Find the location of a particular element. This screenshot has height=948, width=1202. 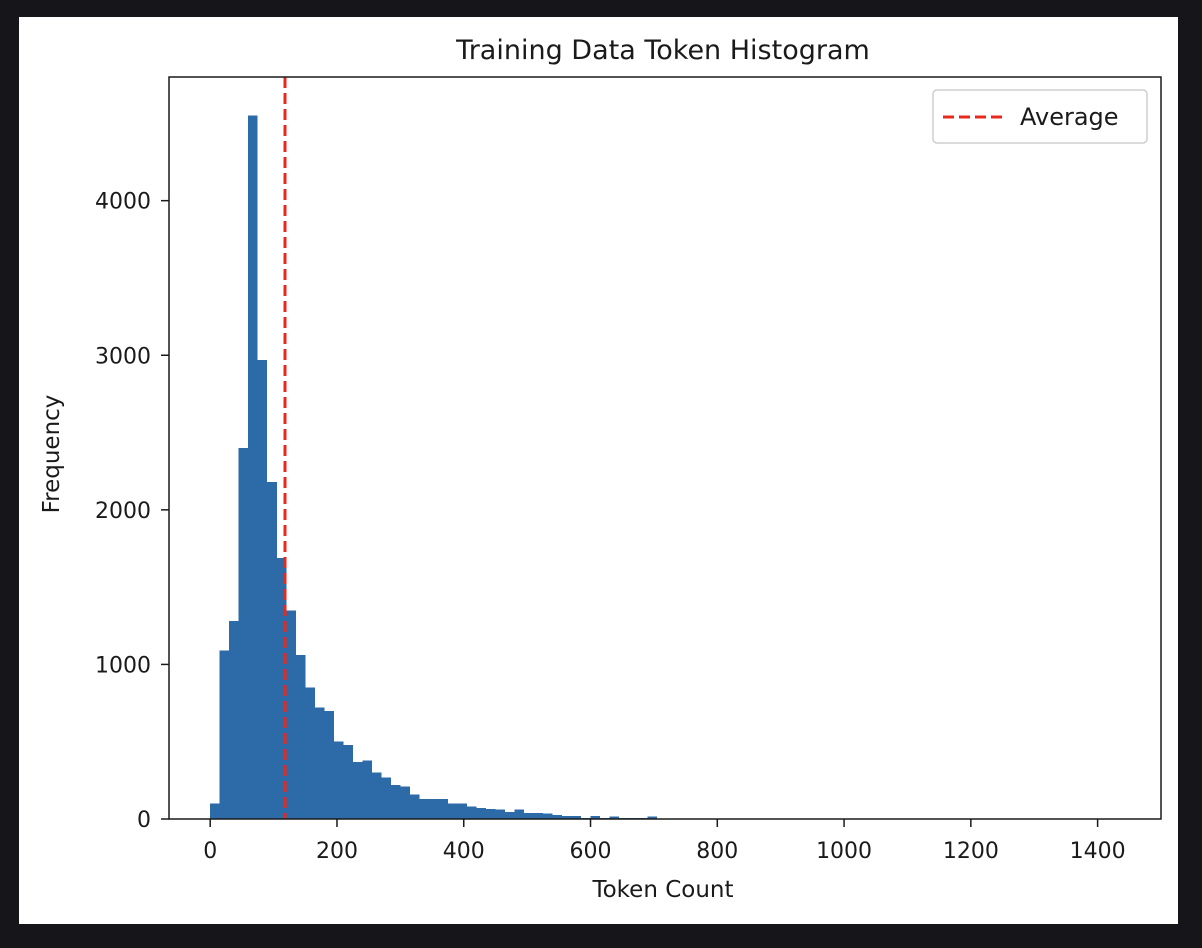

x-tick-label: 400 is located at coordinates (464, 851).